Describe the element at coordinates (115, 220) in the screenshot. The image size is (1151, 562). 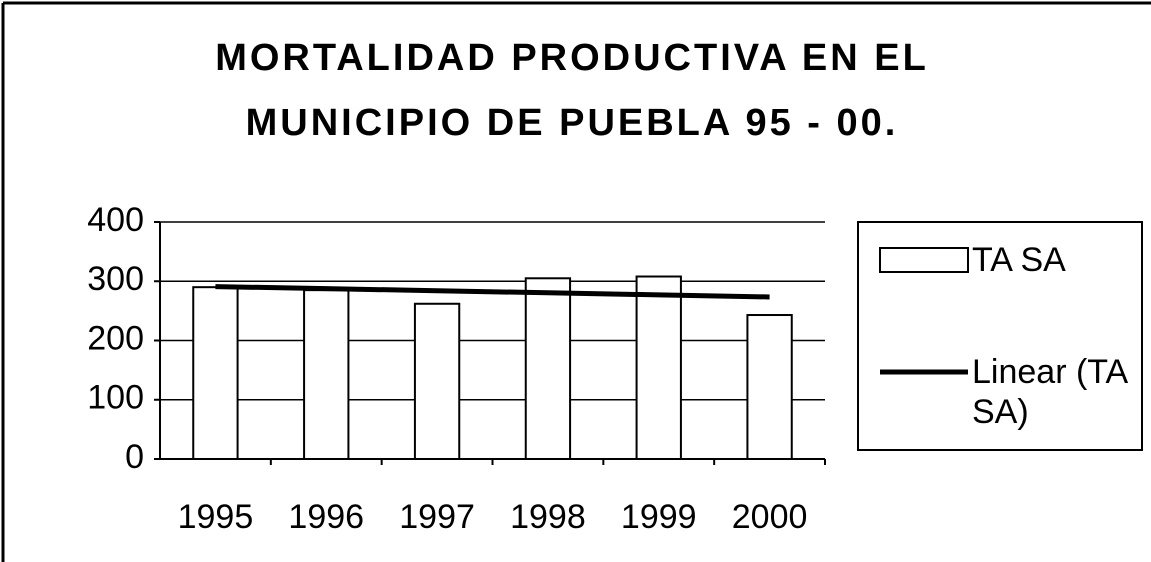
I see `y-tick-label: 400` at that location.